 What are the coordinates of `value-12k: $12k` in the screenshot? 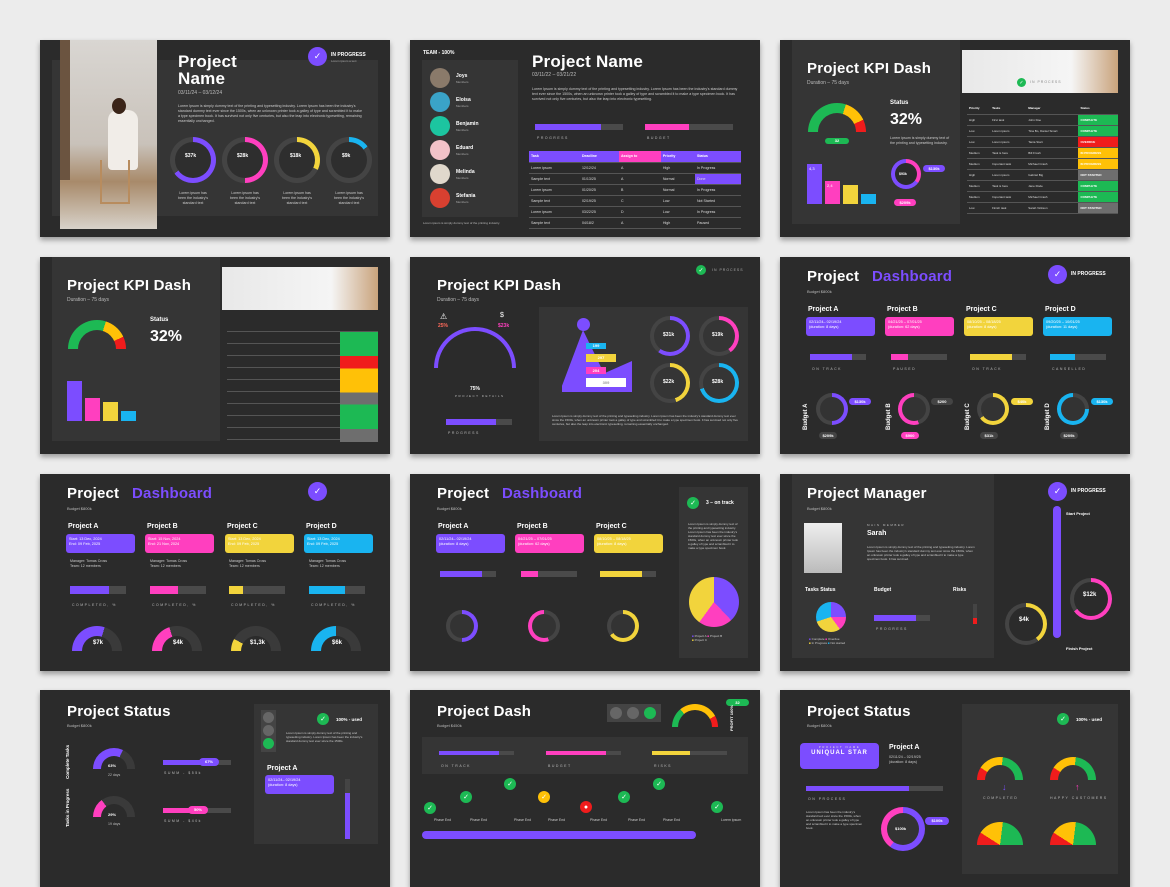 It's located at (1090, 595).